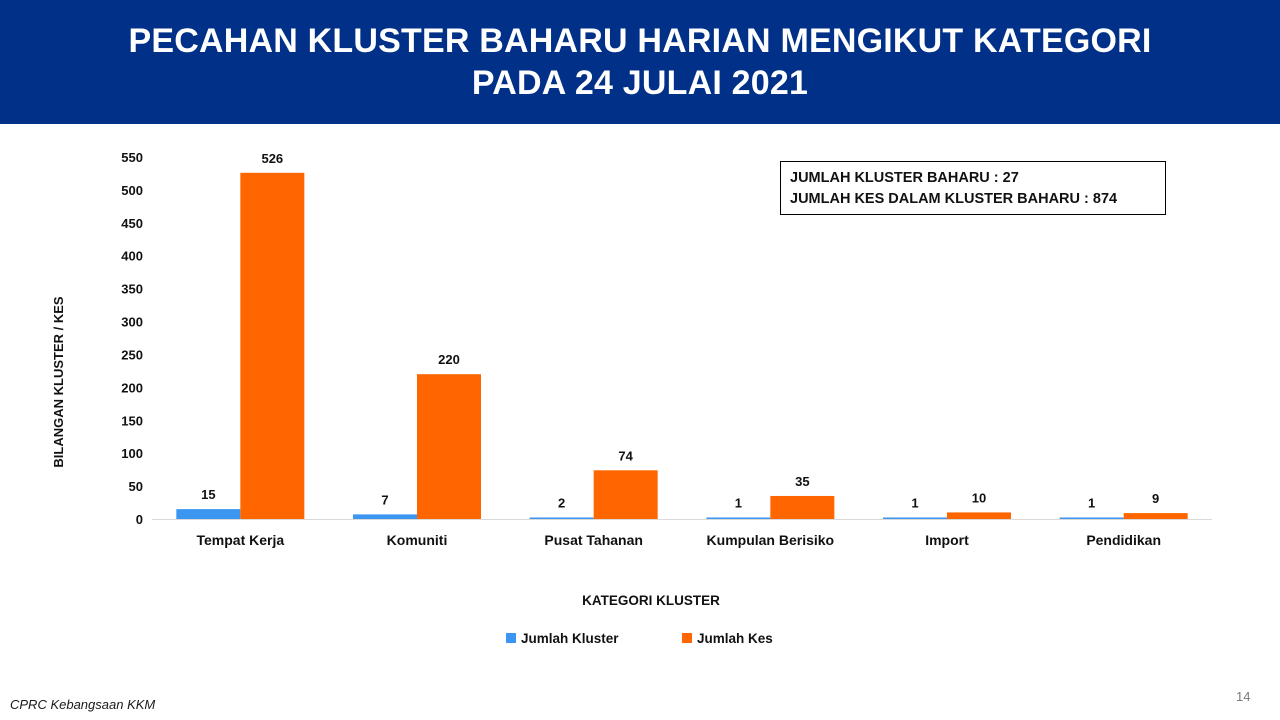 The width and height of the screenshot is (1280, 720). I want to click on y-tick-label: 0, so click(139, 519).